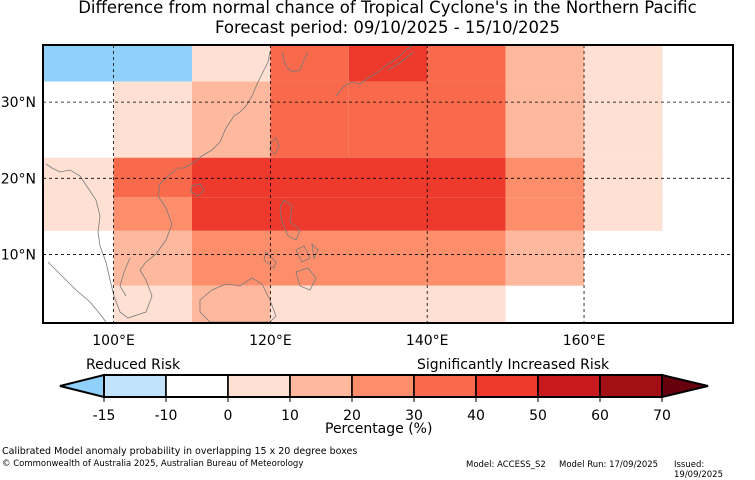 The image size is (755, 480). Describe the element at coordinates (476, 416) in the screenshot. I see `colorbar-tick-label: 40` at that location.